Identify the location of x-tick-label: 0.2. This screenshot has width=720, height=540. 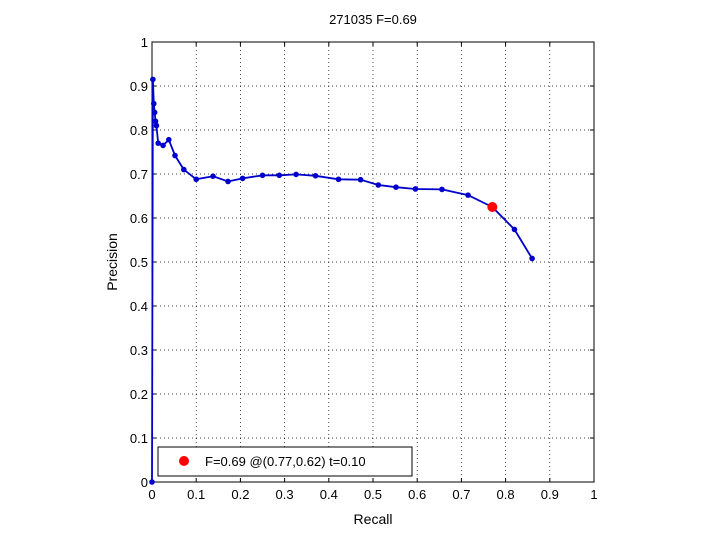
(240, 494).